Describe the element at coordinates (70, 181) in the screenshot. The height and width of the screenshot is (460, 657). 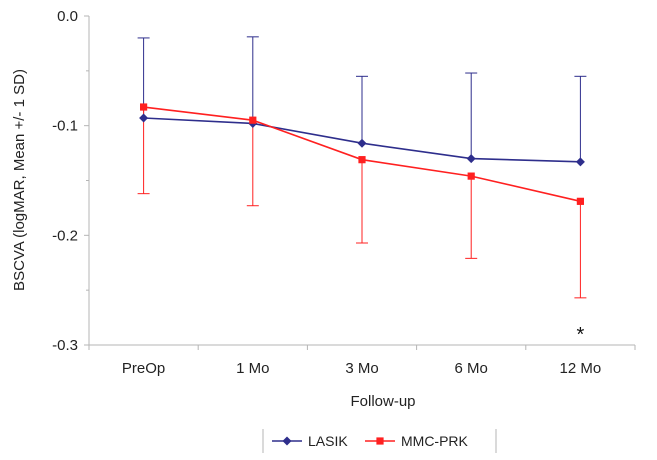
I see `y-axis: 0.0 -0.1 -0.2 -0.3` at that location.